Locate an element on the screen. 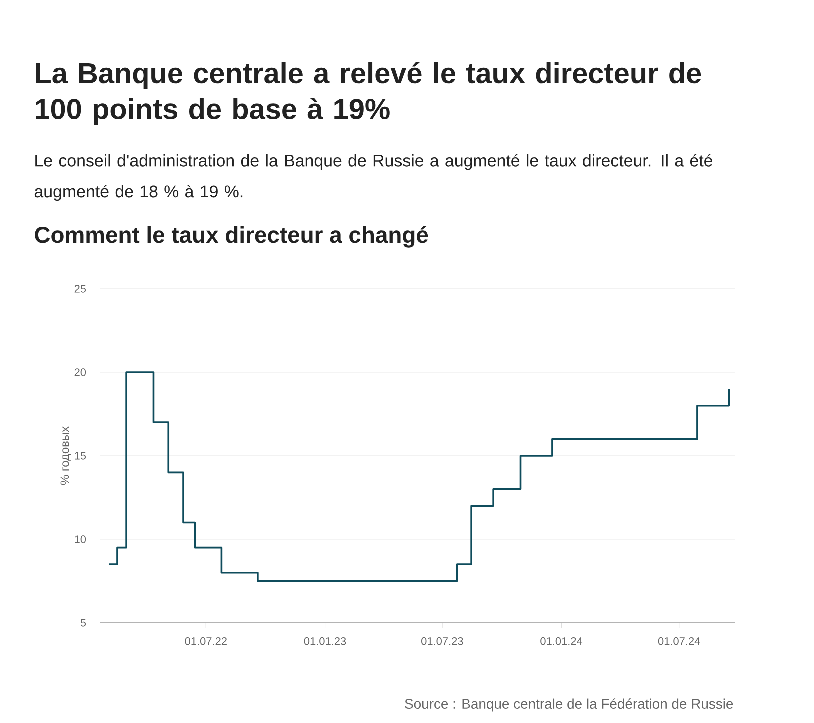  x-tick-label: 01.01.24 is located at coordinates (561, 642).